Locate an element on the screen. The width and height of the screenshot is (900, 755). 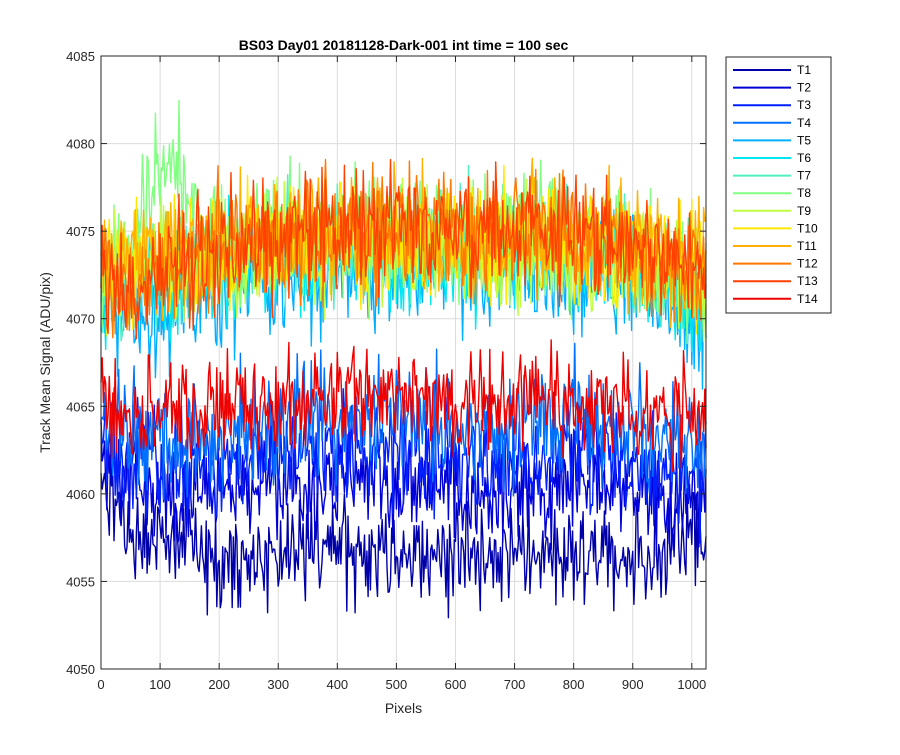
legend-box is located at coordinates (778, 185).